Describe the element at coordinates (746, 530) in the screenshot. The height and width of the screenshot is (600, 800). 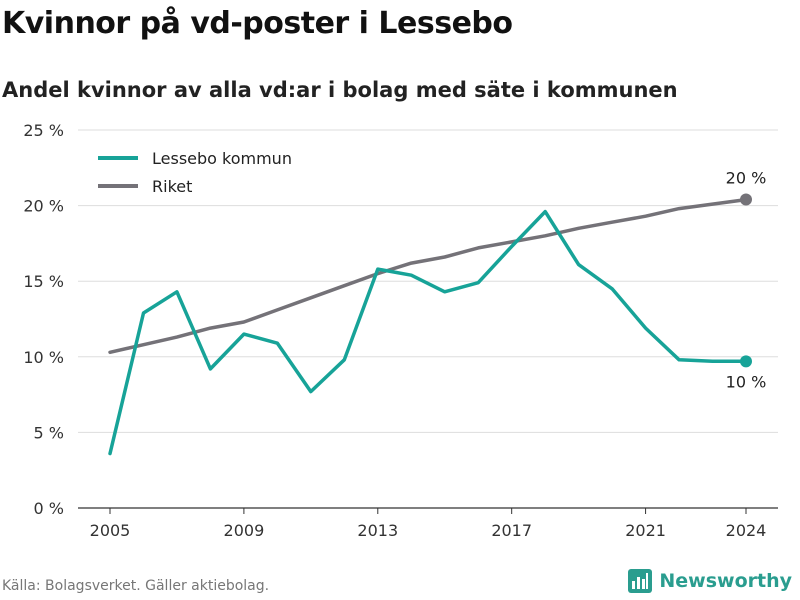
I see `x-tick-label: 2024` at that location.